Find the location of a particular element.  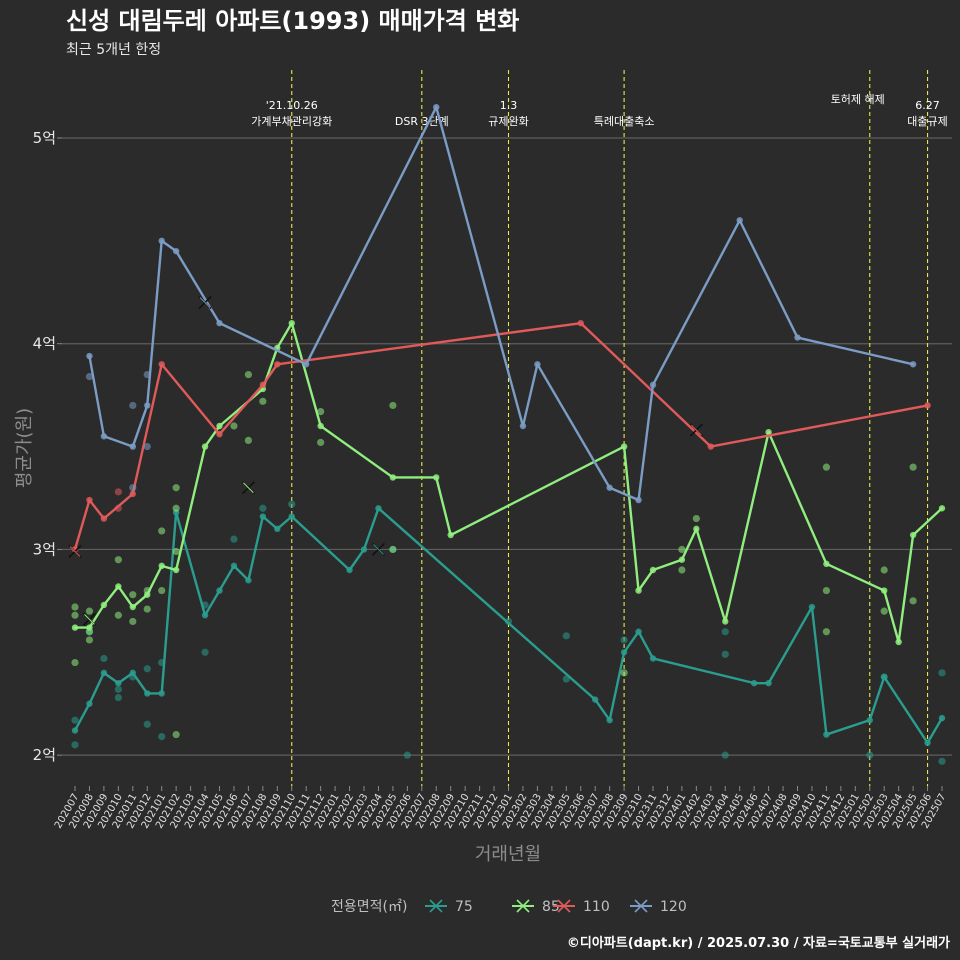

legend-item-85: 85 is located at coordinates (536, 907).